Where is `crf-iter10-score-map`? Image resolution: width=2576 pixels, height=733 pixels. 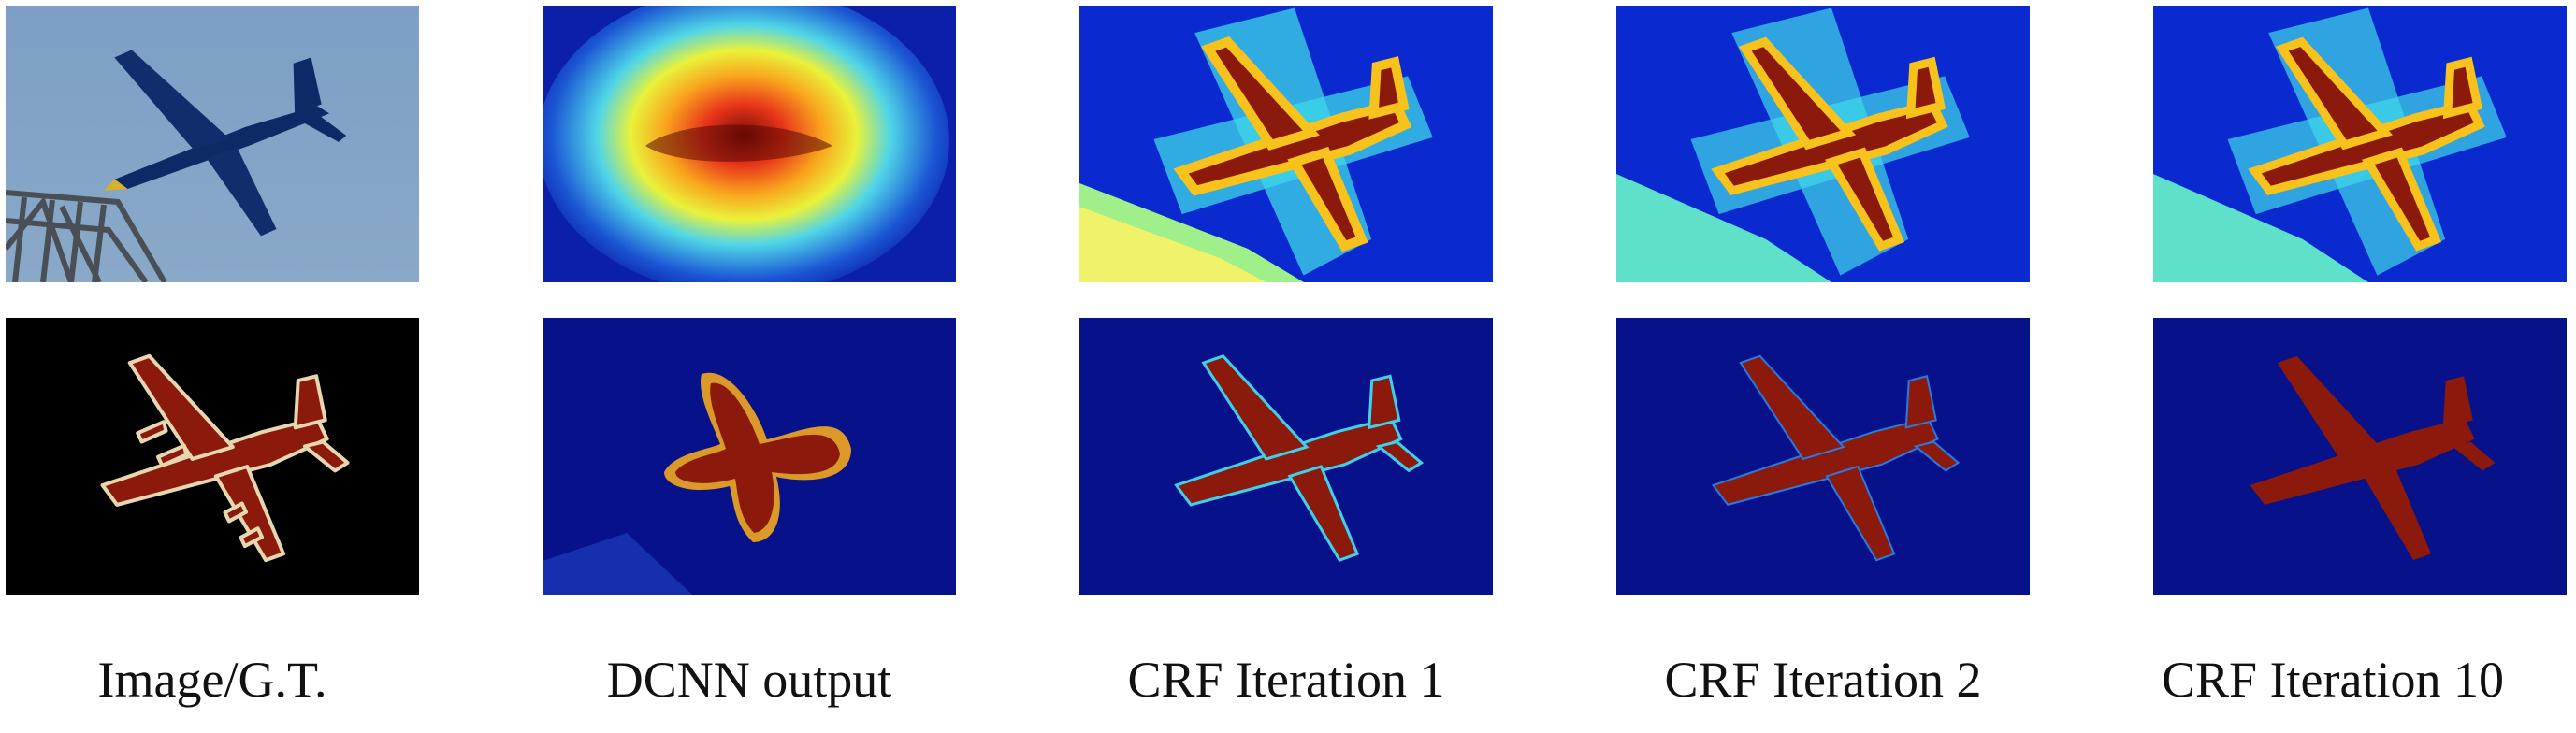 crf-iter10-score-map is located at coordinates (2360, 457).